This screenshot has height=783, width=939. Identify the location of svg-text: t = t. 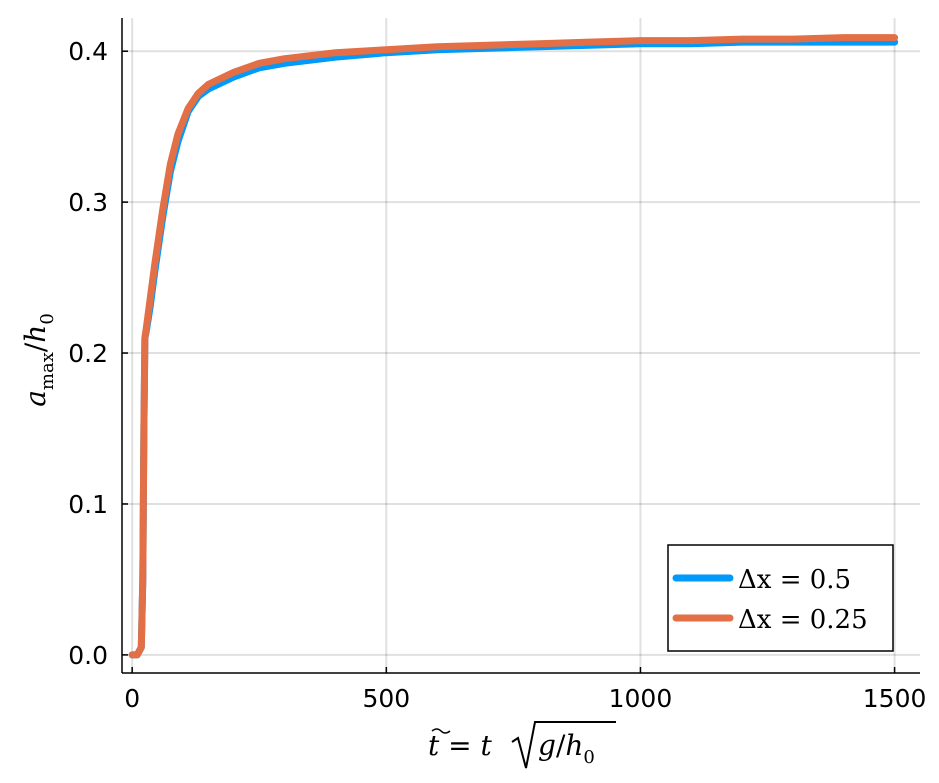
(460, 745).